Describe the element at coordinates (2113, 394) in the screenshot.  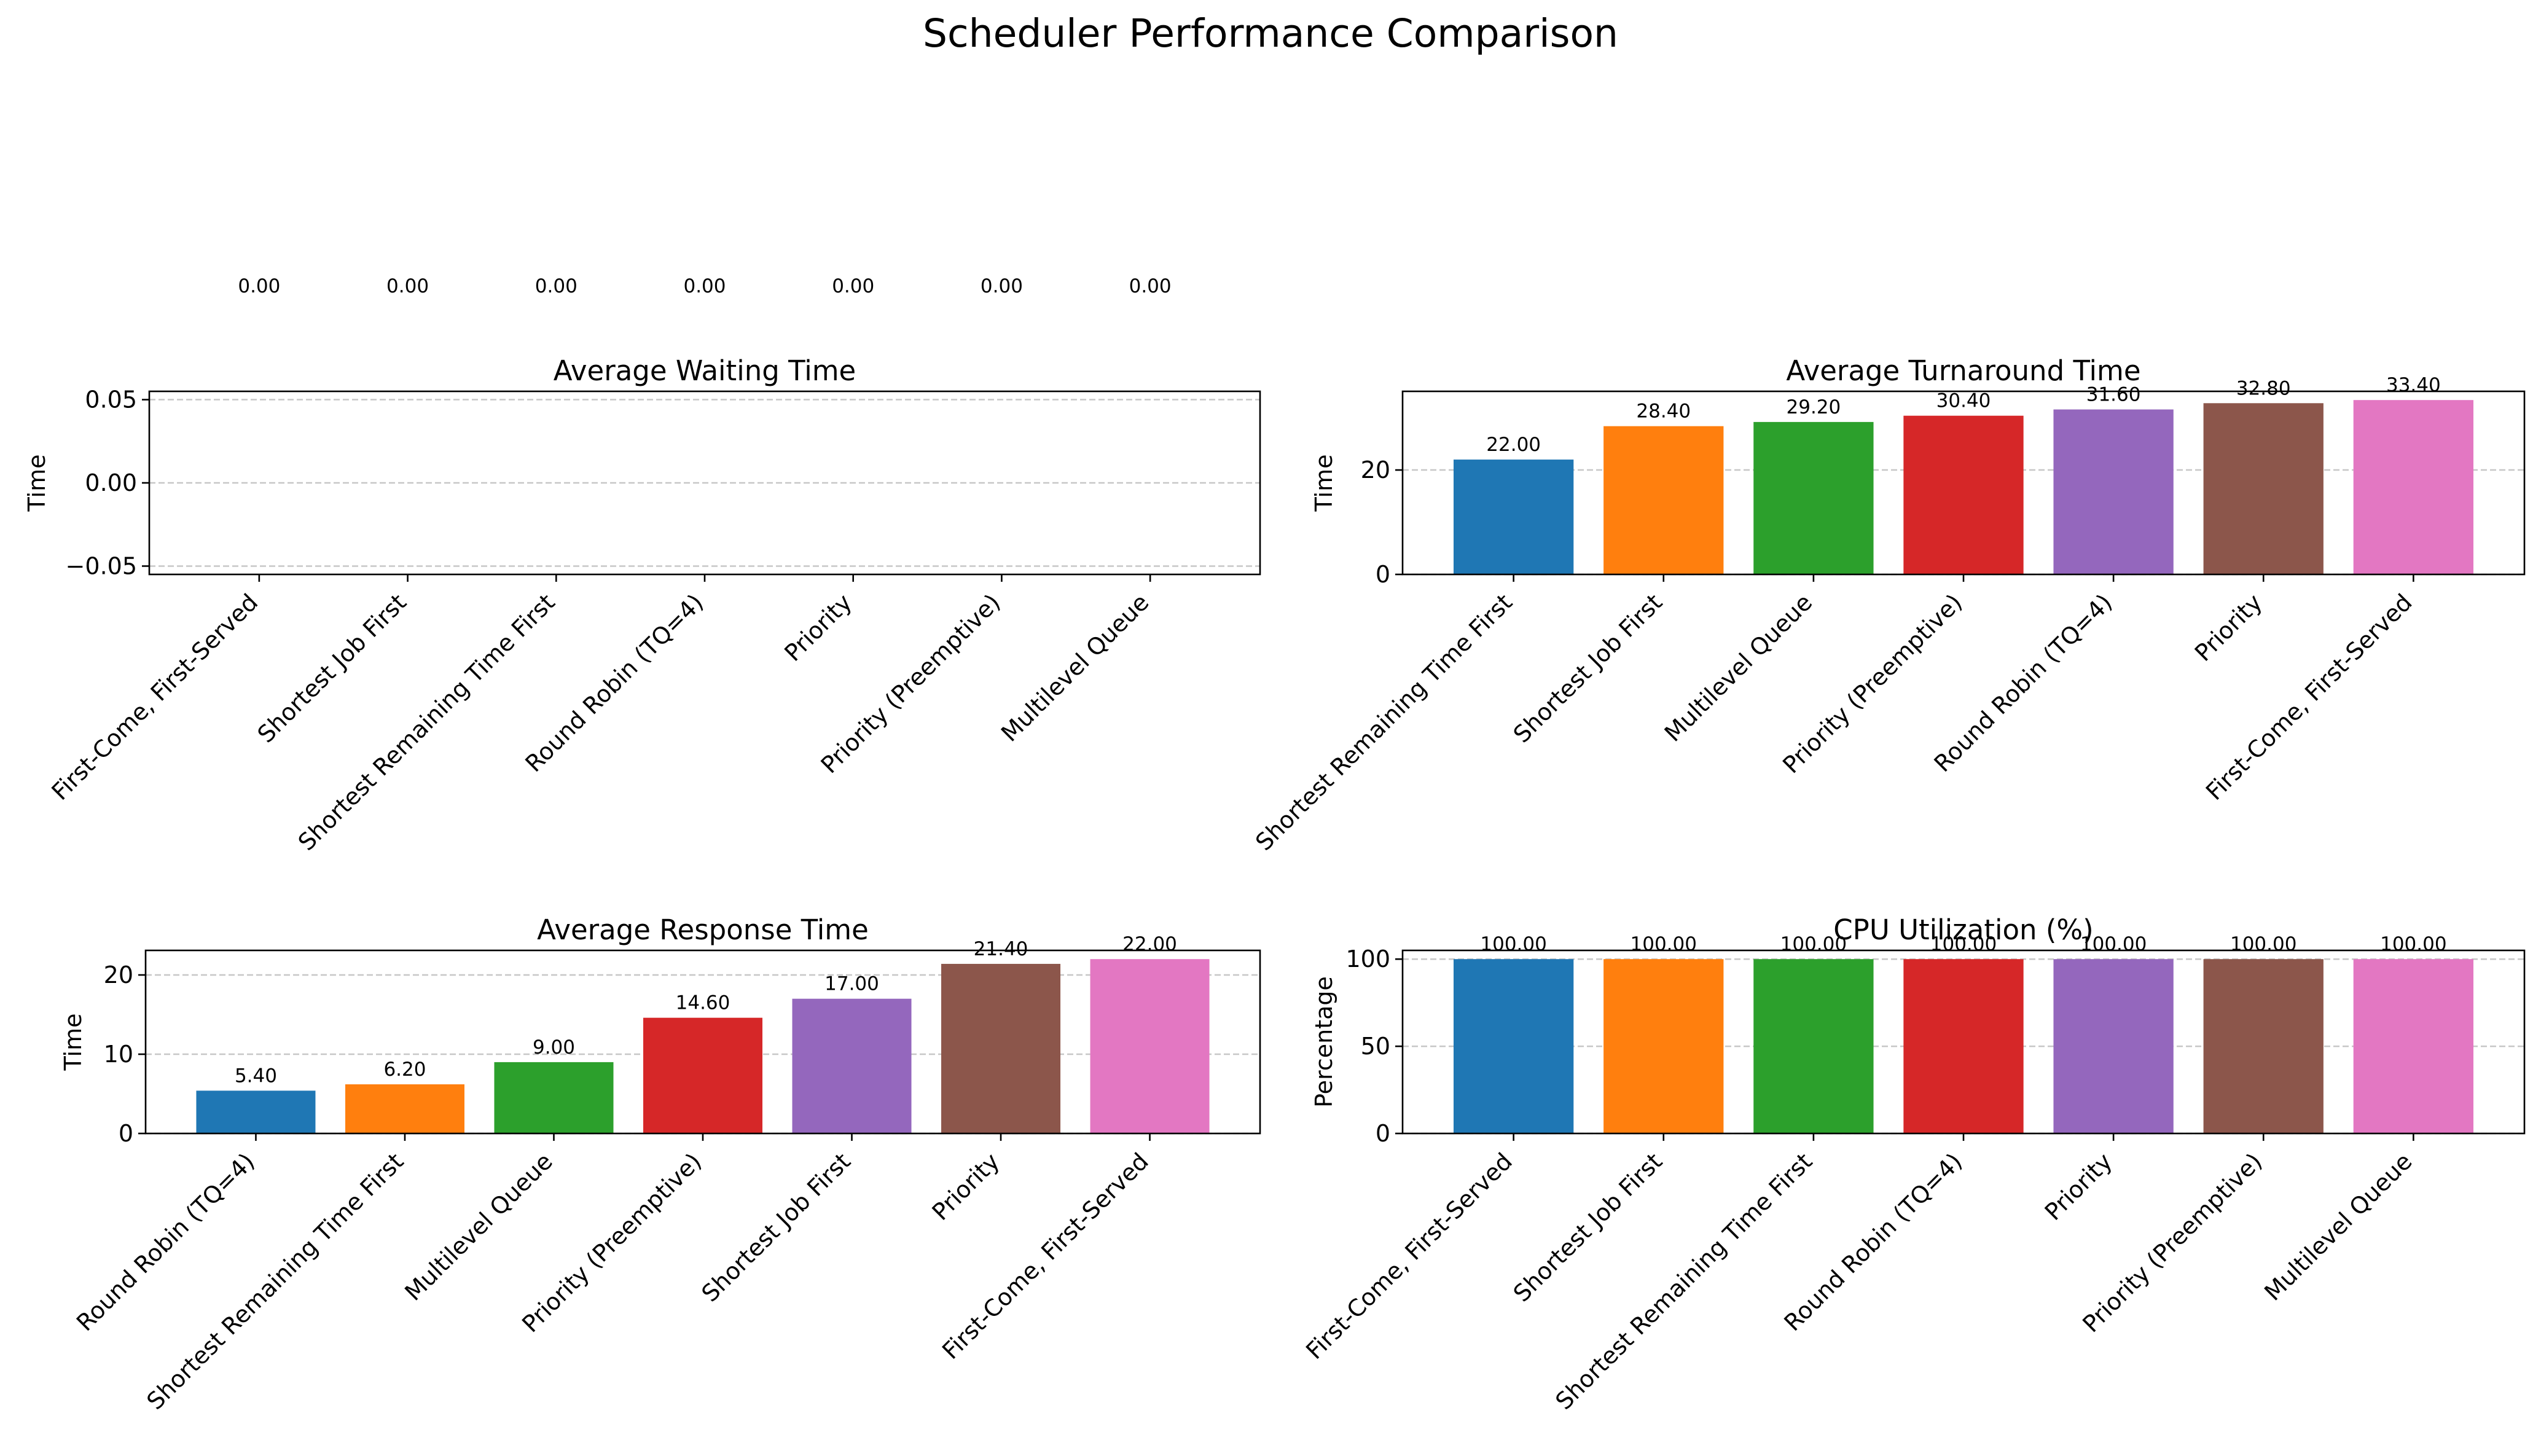
I see `data-label: 31.60` at that location.